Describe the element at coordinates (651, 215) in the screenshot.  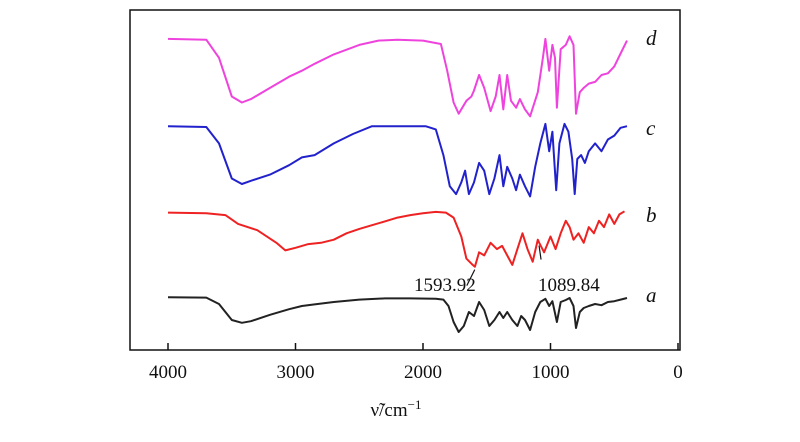
I see `series-label-b: b` at that location.